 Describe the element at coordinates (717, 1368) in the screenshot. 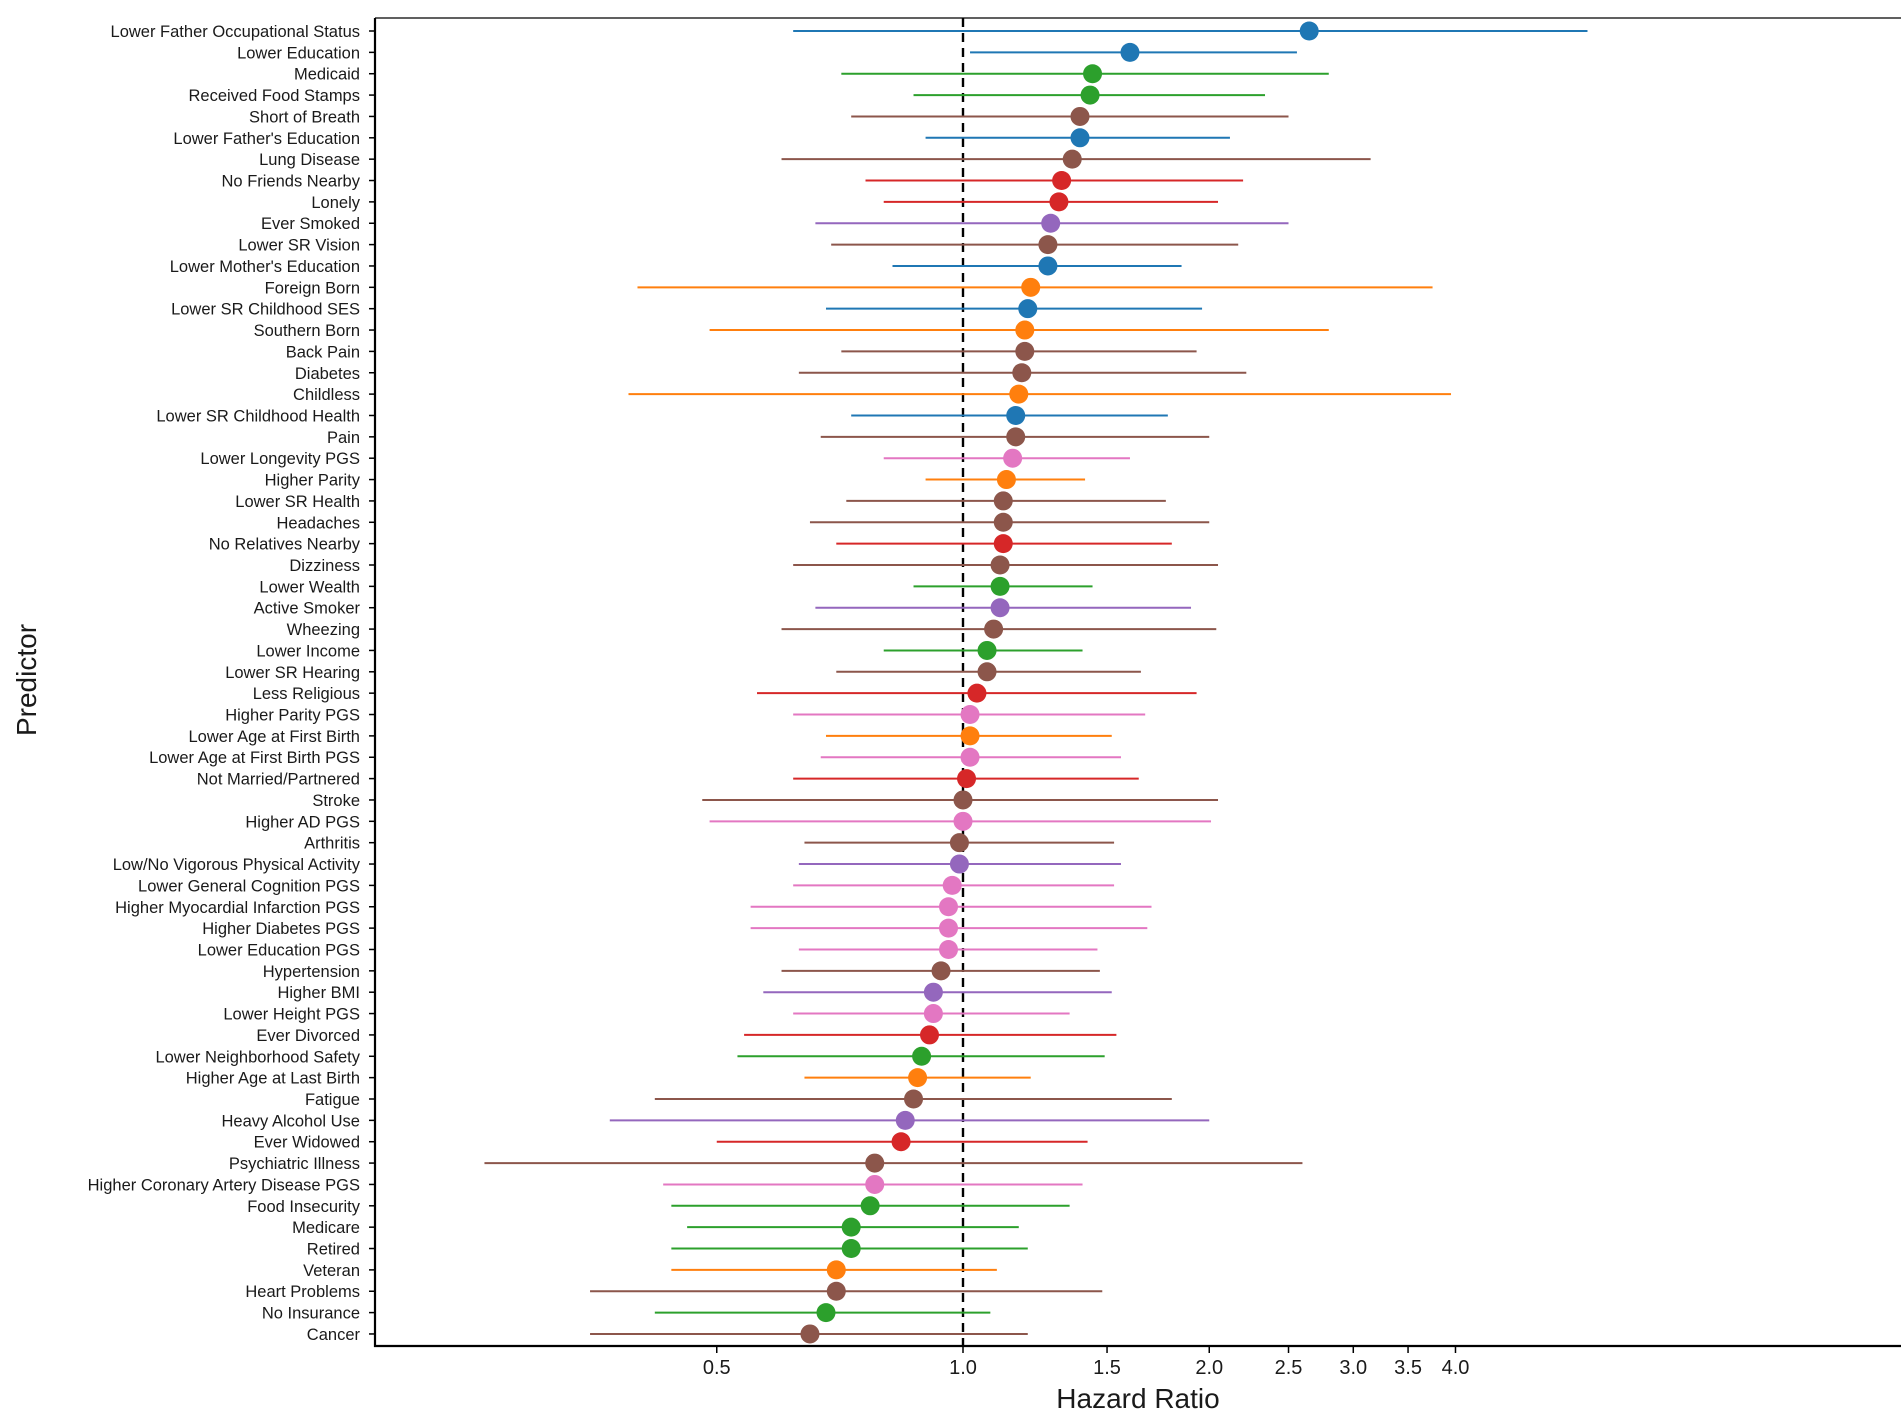

I see `x-tick-label: 0.5` at that location.